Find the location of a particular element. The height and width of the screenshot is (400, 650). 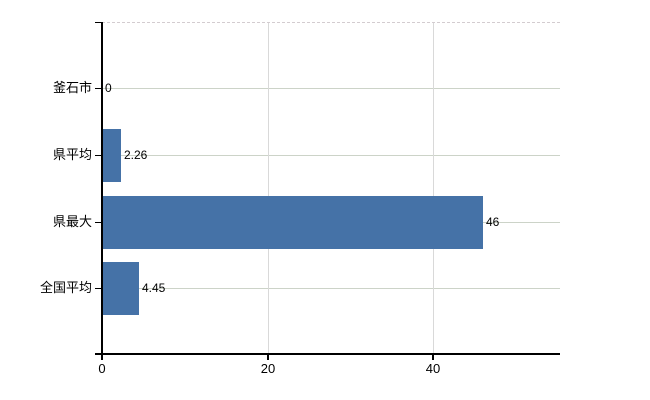

category-label: 釜石市 is located at coordinates (72, 87).